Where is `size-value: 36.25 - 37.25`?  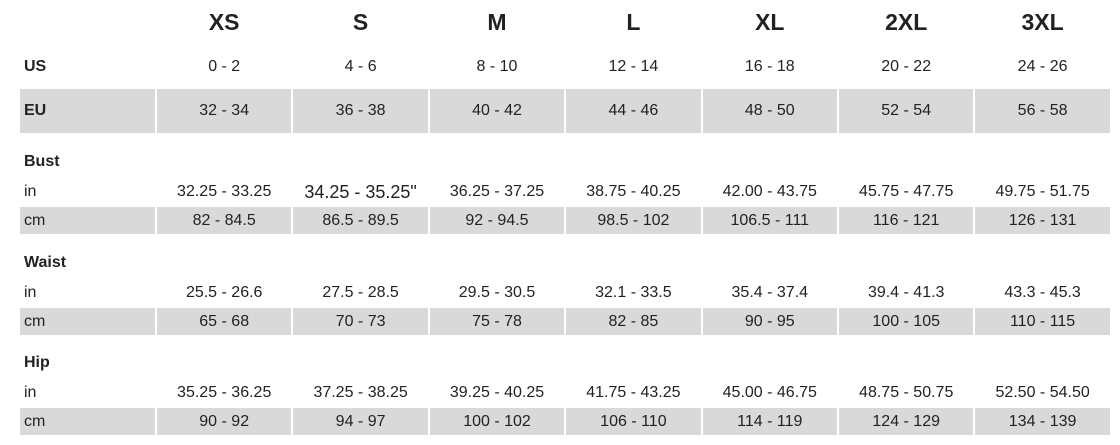
size-value: 36.25 - 37.25 is located at coordinates (497, 191).